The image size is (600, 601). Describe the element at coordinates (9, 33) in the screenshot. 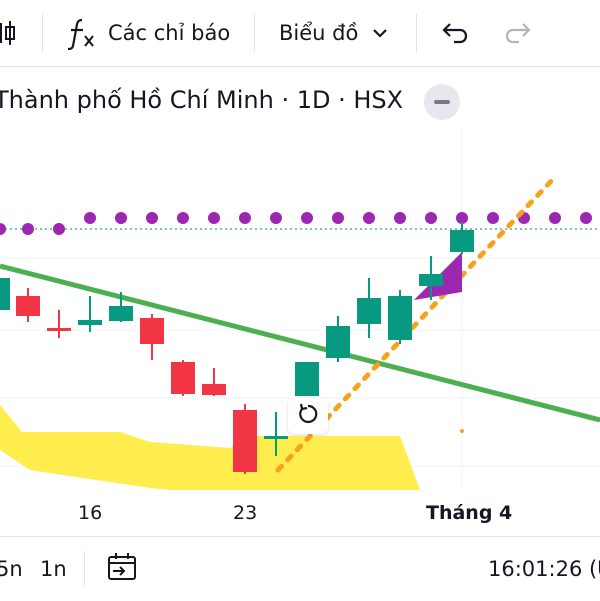

I see `candlestick-style-icon` at that location.